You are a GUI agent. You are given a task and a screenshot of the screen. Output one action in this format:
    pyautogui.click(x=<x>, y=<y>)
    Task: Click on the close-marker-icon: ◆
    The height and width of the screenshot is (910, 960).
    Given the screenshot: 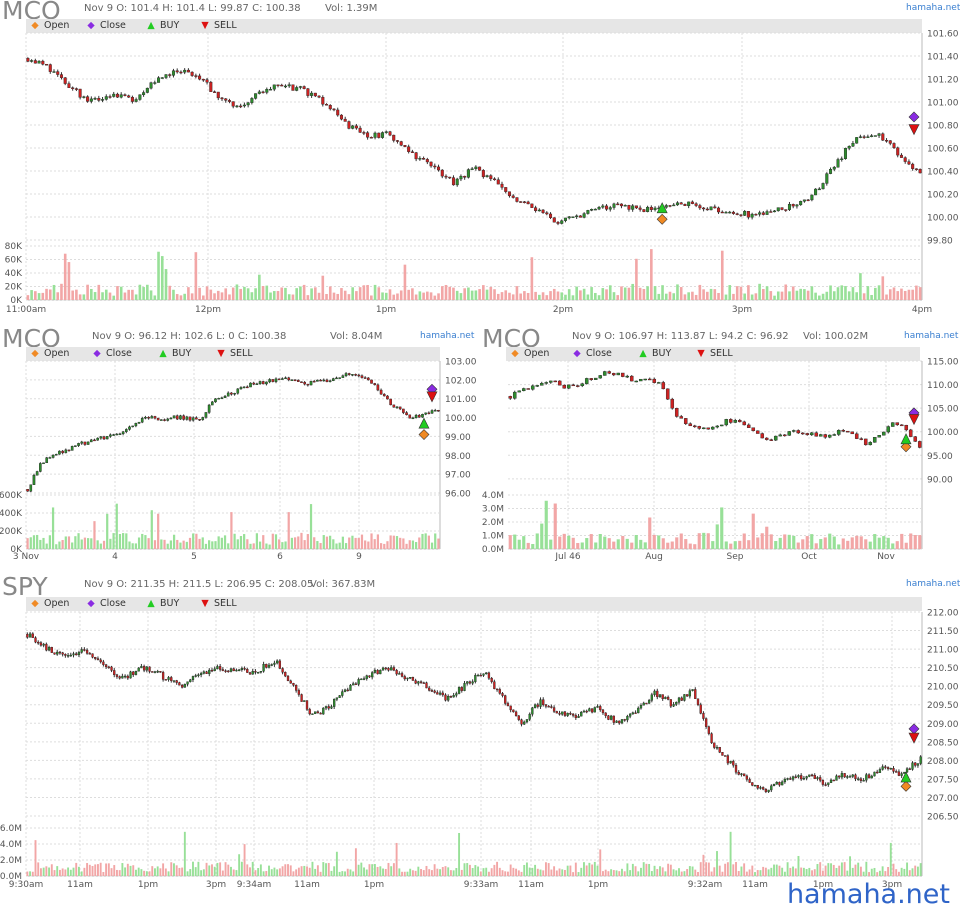 What is the action you would take?
    pyautogui.click(x=91, y=25)
    